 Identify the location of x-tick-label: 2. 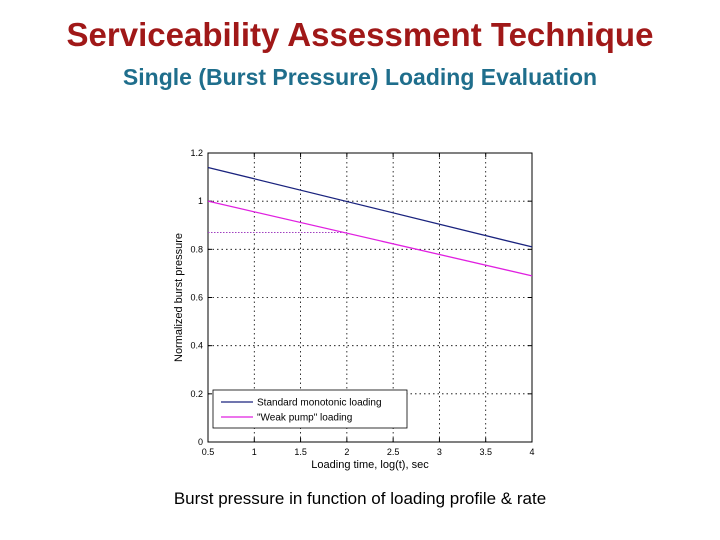
(346, 452).